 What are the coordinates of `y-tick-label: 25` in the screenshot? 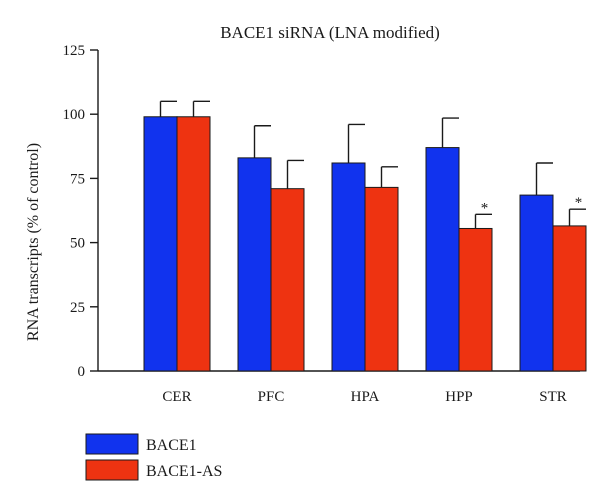 It's located at (77, 308).